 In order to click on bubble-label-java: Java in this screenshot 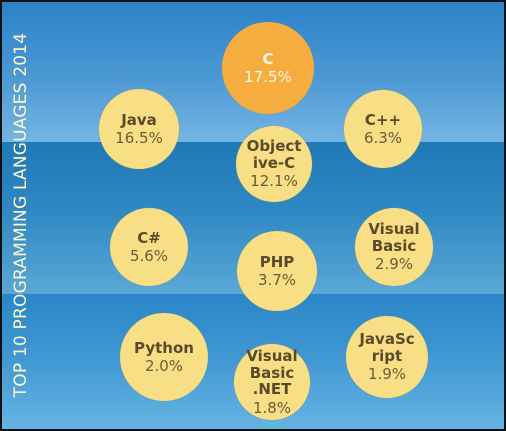, I will do `click(139, 119)`.